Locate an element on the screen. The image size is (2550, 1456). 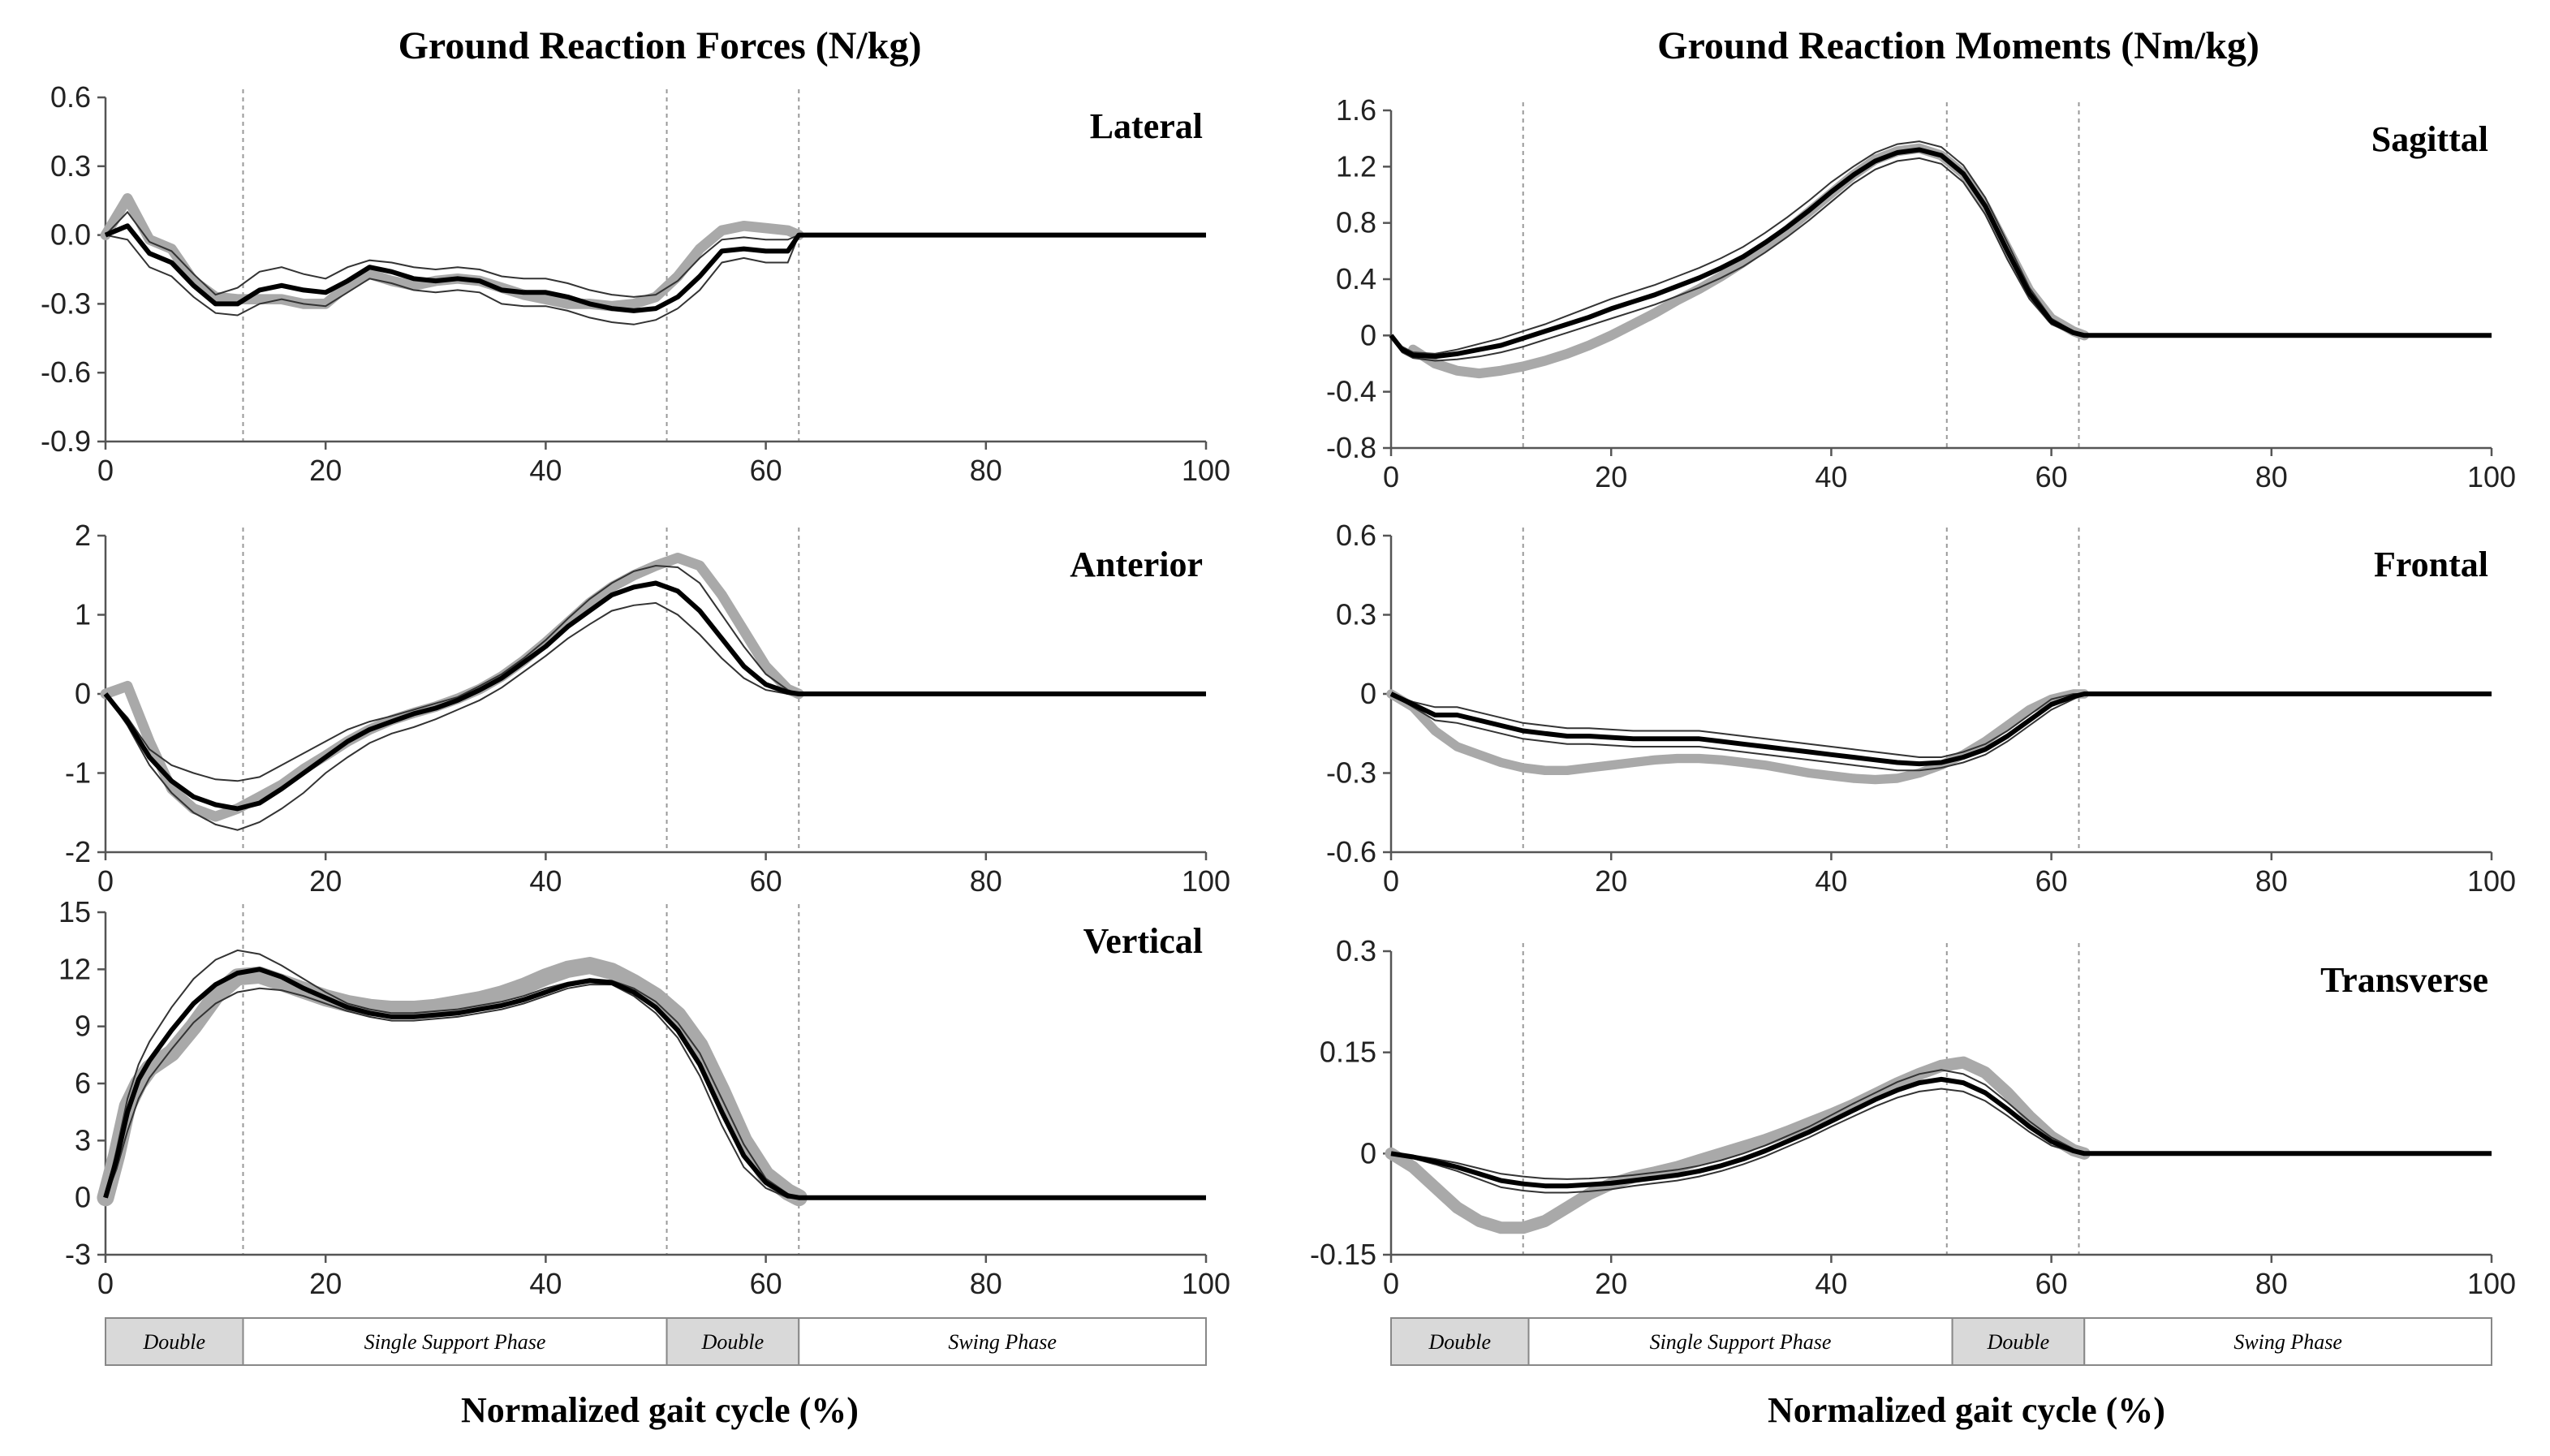
y-tick-label: -0.9 is located at coordinates (66, 441).